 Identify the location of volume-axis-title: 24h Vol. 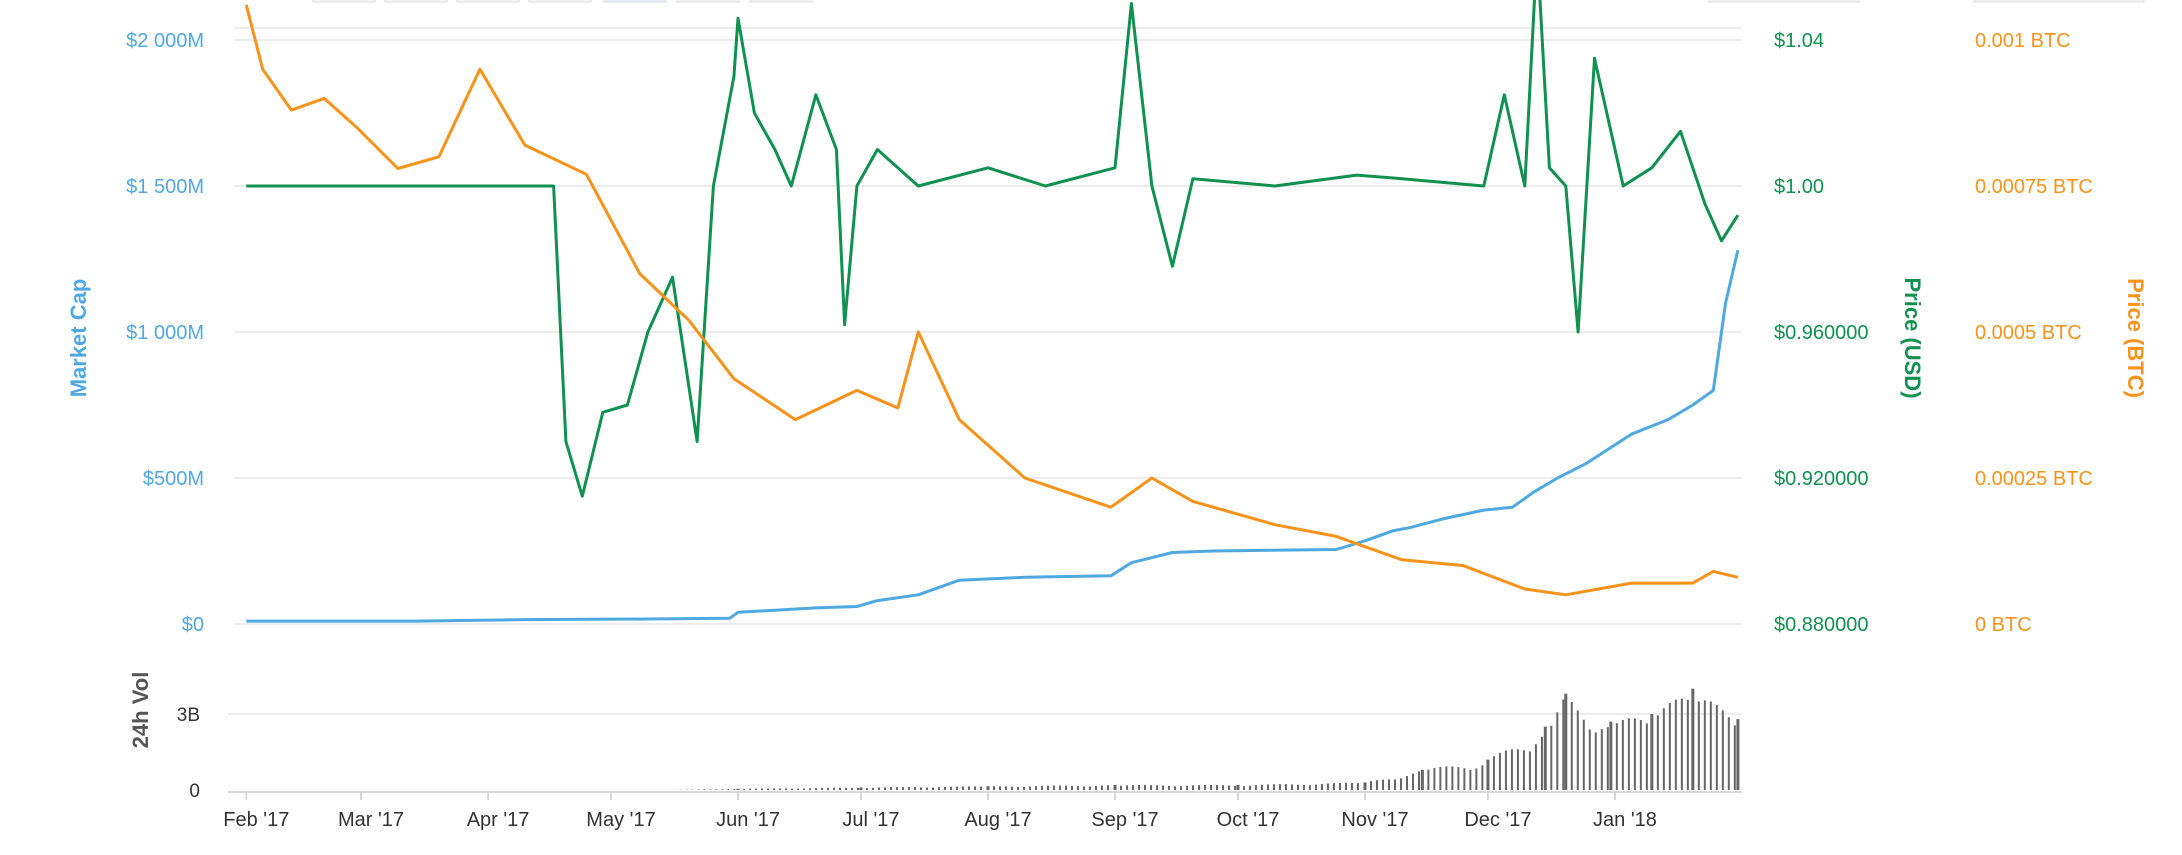
(140, 710).